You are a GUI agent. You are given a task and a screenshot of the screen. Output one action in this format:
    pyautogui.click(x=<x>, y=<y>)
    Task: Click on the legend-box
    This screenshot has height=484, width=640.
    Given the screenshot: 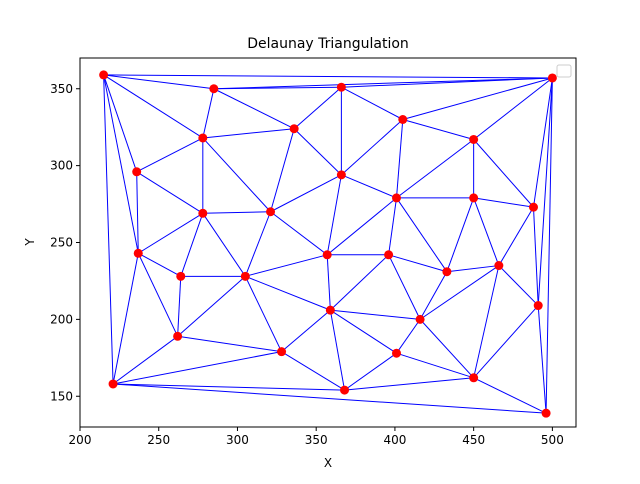 What is the action you would take?
    pyautogui.click(x=564, y=71)
    